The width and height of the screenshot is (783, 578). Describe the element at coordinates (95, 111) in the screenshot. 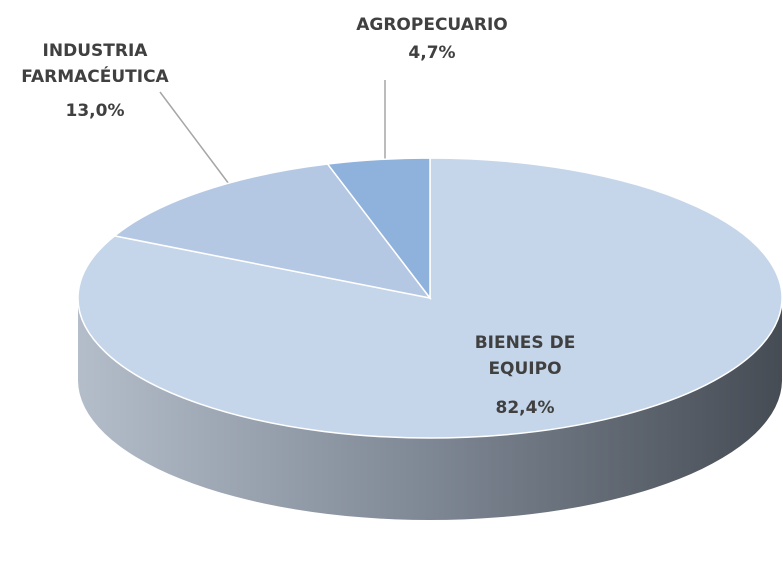

I see `value-label: 13,0%` at that location.